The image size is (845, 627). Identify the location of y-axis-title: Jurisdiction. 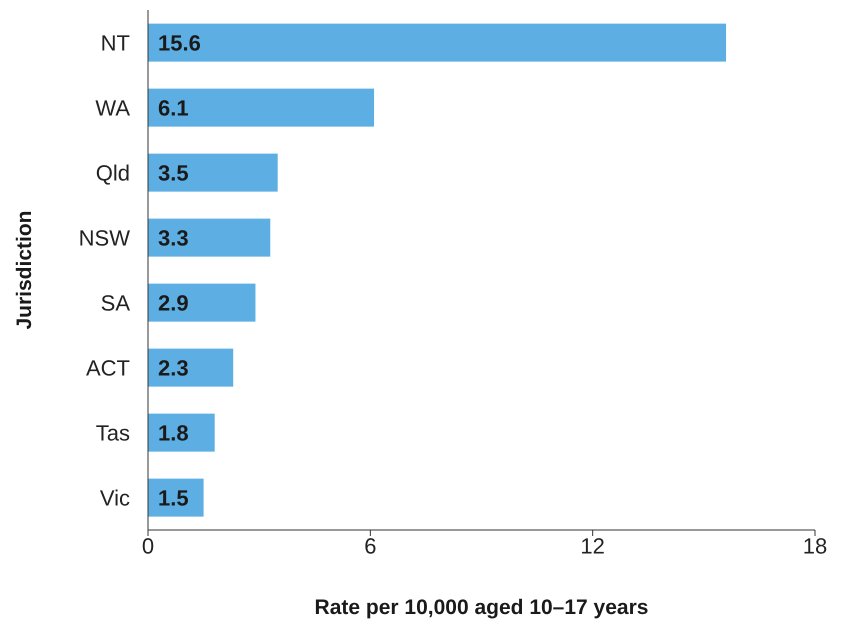
(25, 270).